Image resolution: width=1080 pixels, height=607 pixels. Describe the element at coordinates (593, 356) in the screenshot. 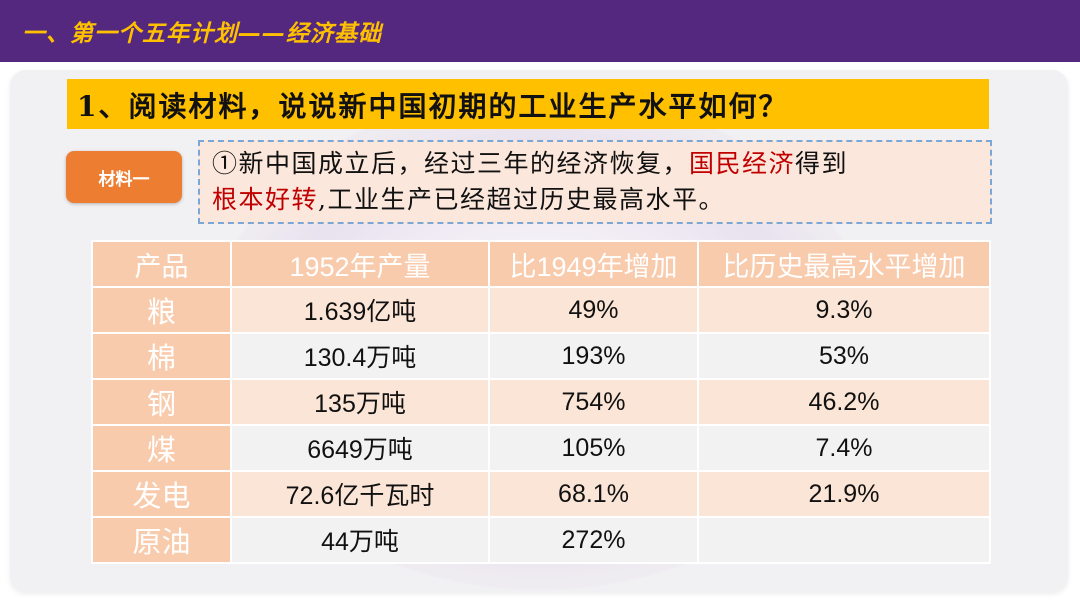

I see `increase-1949-cell: 193%` at that location.